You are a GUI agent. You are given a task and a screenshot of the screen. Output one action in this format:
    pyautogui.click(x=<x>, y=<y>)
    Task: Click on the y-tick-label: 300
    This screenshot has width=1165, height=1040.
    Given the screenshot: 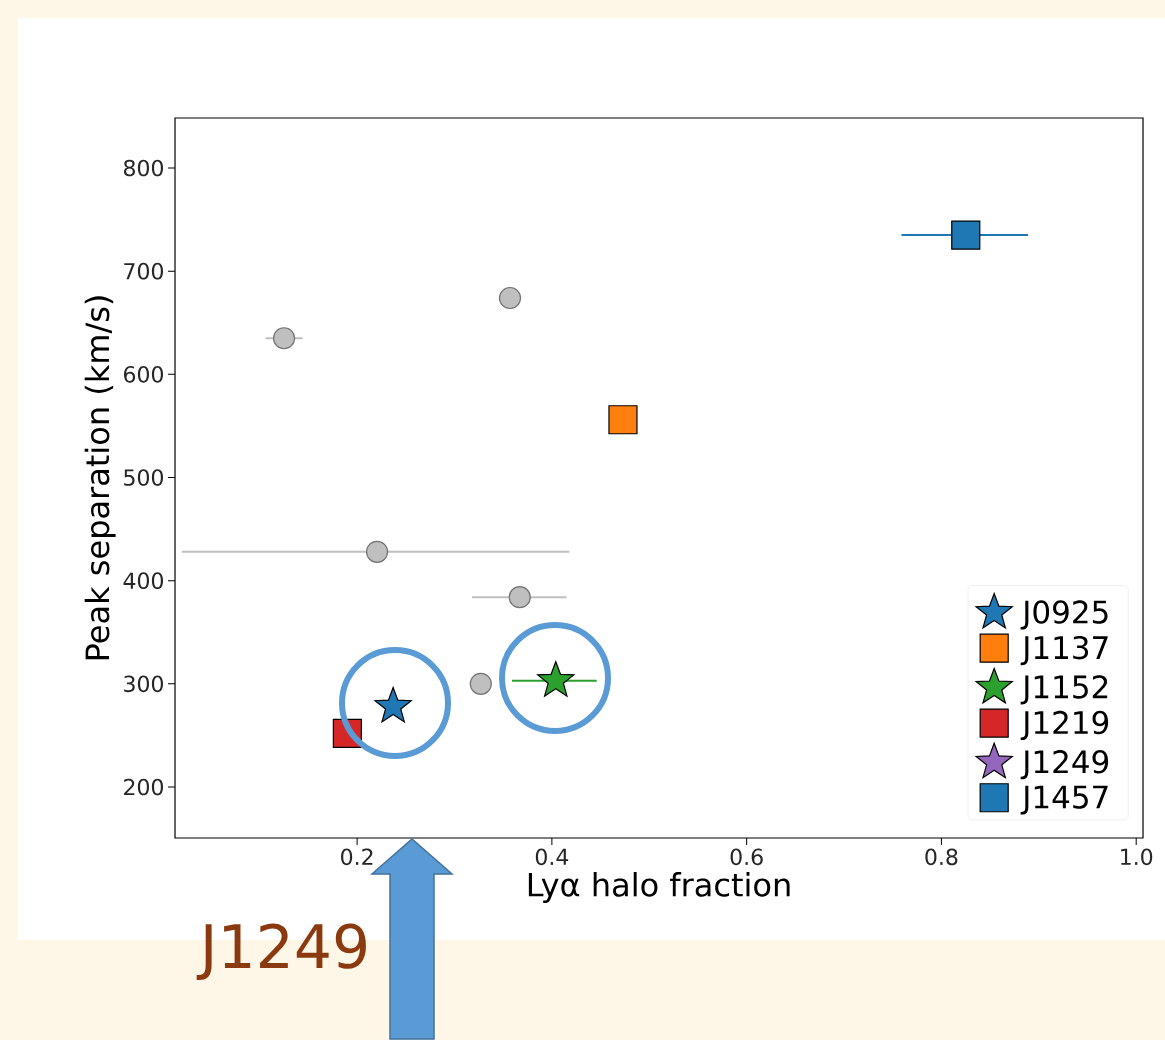 What is the action you would take?
    pyautogui.click(x=143, y=684)
    